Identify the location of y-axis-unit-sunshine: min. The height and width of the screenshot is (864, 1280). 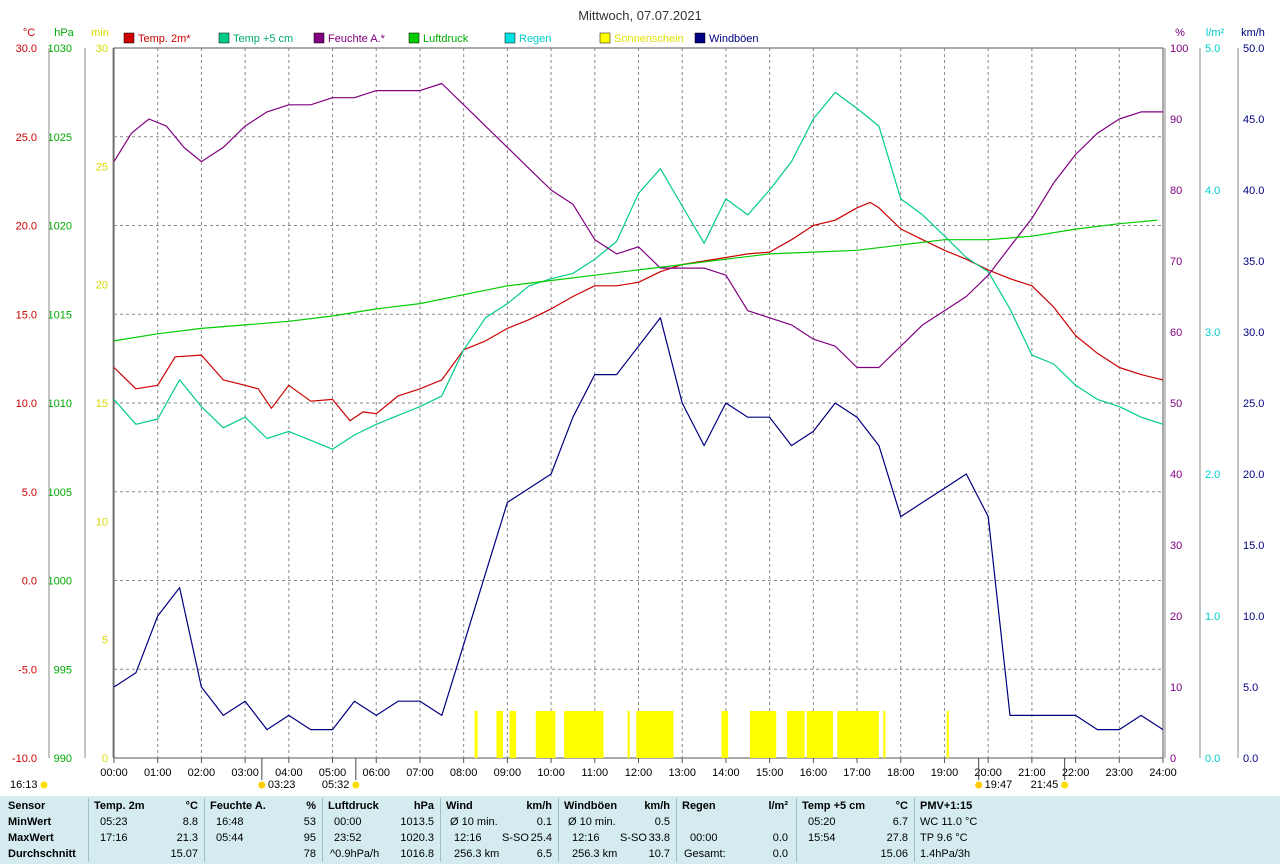
(100, 33).